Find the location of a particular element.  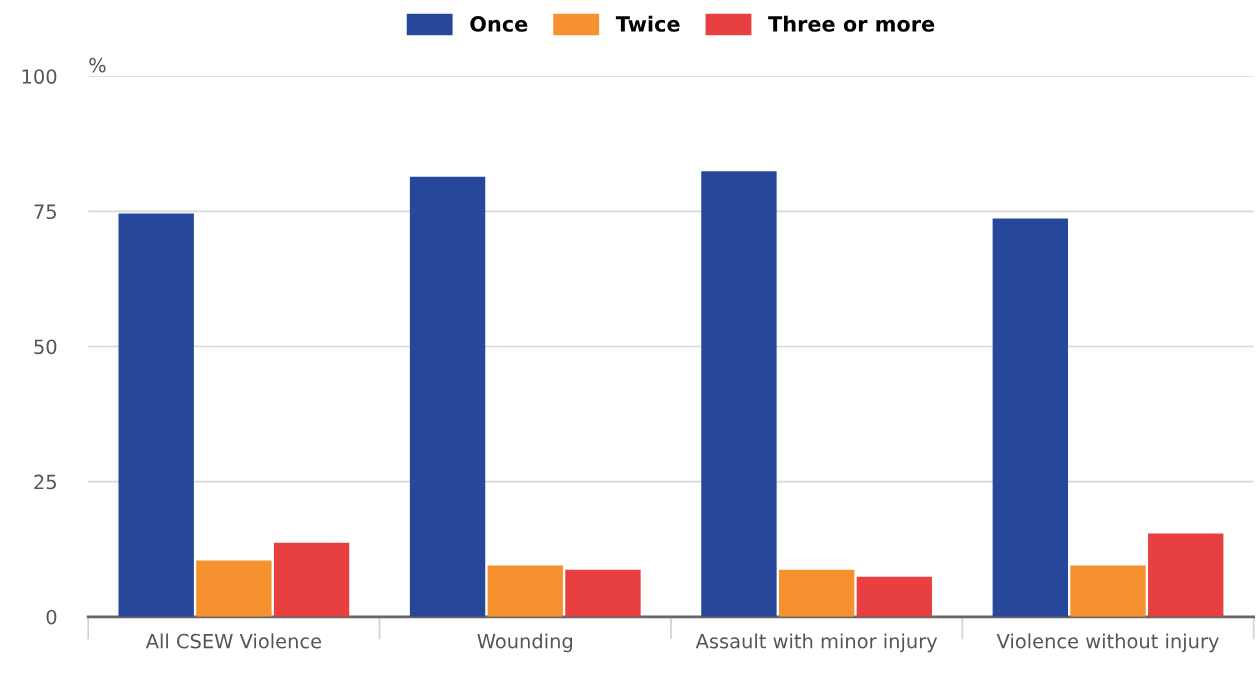

y-tick-label: 0 is located at coordinates (51, 617).